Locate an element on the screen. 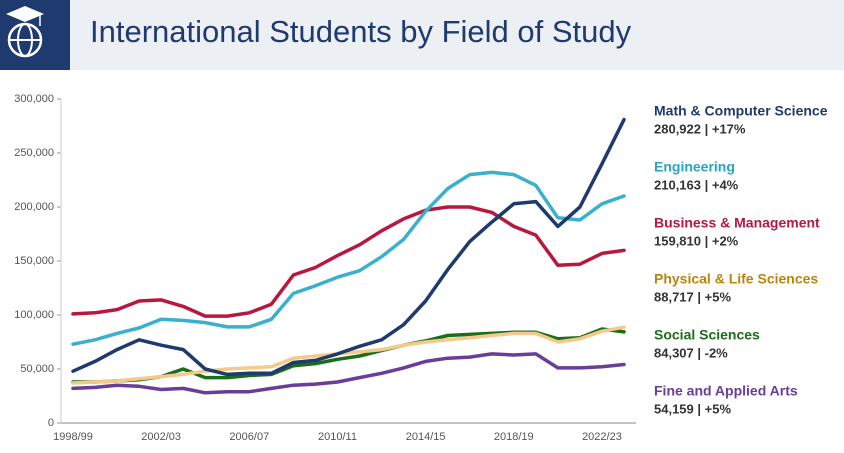 This screenshot has width=844, height=453. chart-title: International Students by Field of Study is located at coordinates (361, 31).